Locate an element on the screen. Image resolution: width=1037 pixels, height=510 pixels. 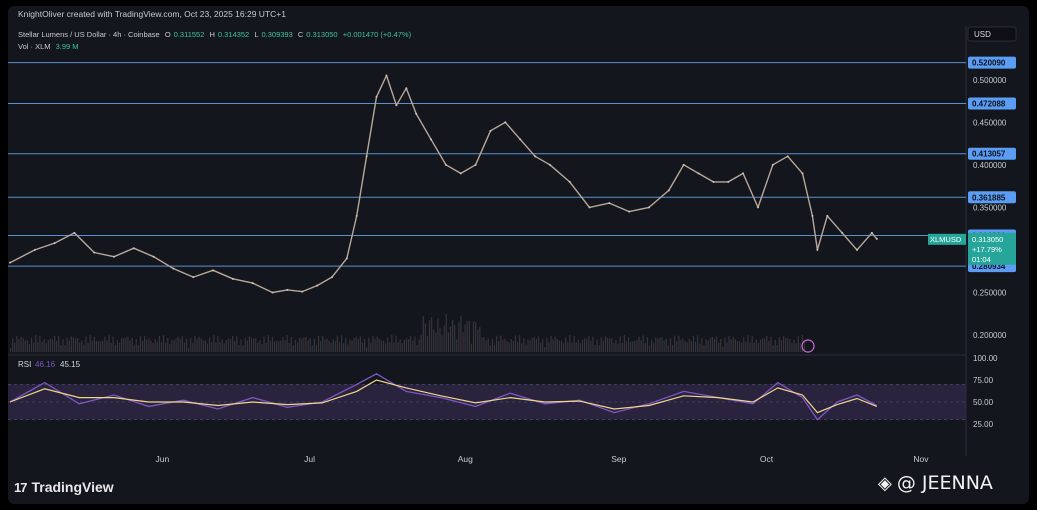
x-tick-label: Oct is located at coordinates (767, 459).